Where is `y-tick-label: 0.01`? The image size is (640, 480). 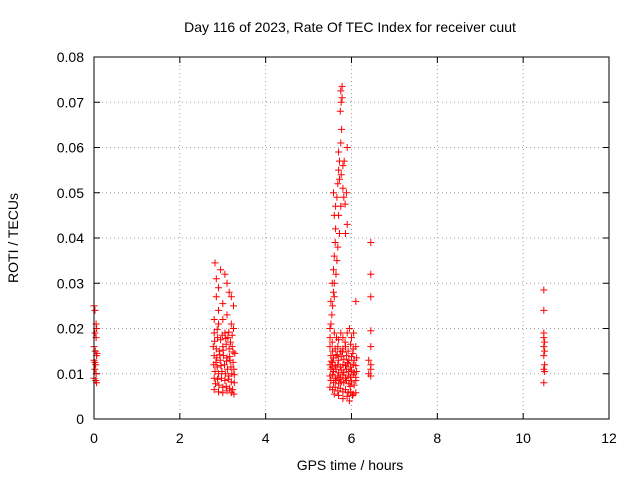 y-tick-label: 0.01 is located at coordinates (70, 374).